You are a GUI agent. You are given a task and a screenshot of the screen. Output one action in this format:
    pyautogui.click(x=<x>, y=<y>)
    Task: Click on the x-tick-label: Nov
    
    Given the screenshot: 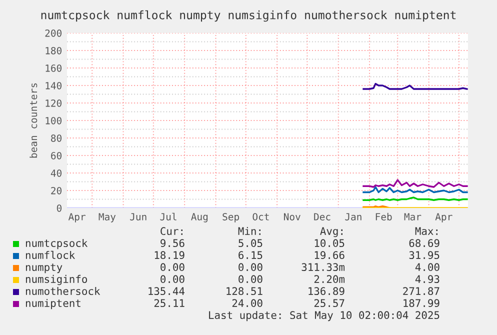 What is the action you would take?
    pyautogui.click(x=292, y=216)
    